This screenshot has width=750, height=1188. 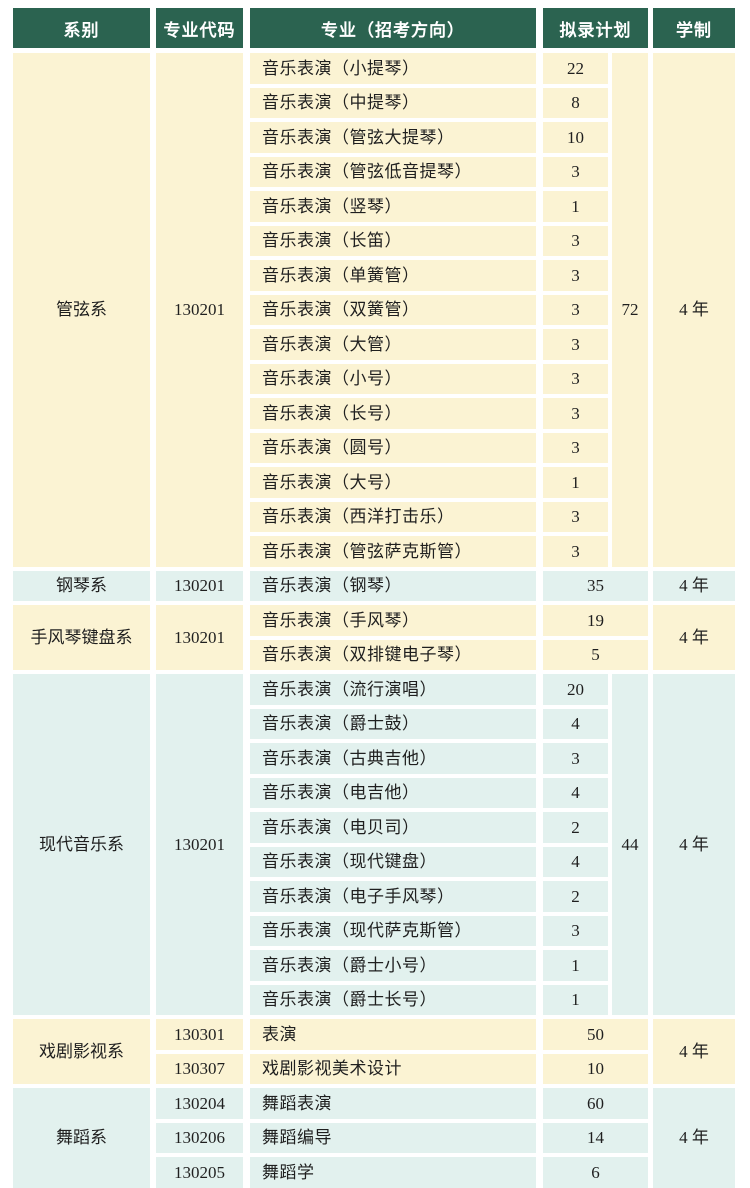 I want to click on planned-enrollment-column: 19 5, so click(x=595, y=637).